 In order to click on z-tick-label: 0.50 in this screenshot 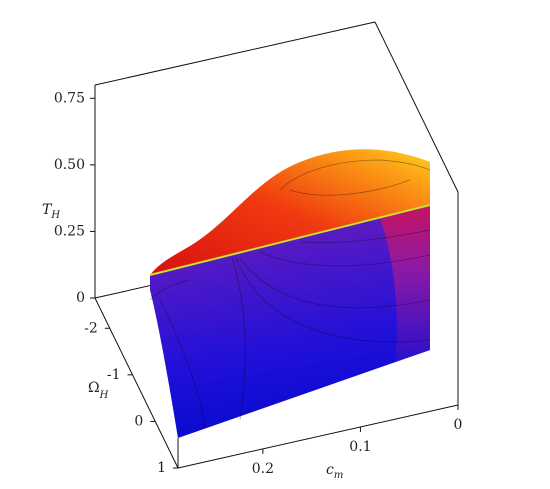, I will do `click(69, 165)`.